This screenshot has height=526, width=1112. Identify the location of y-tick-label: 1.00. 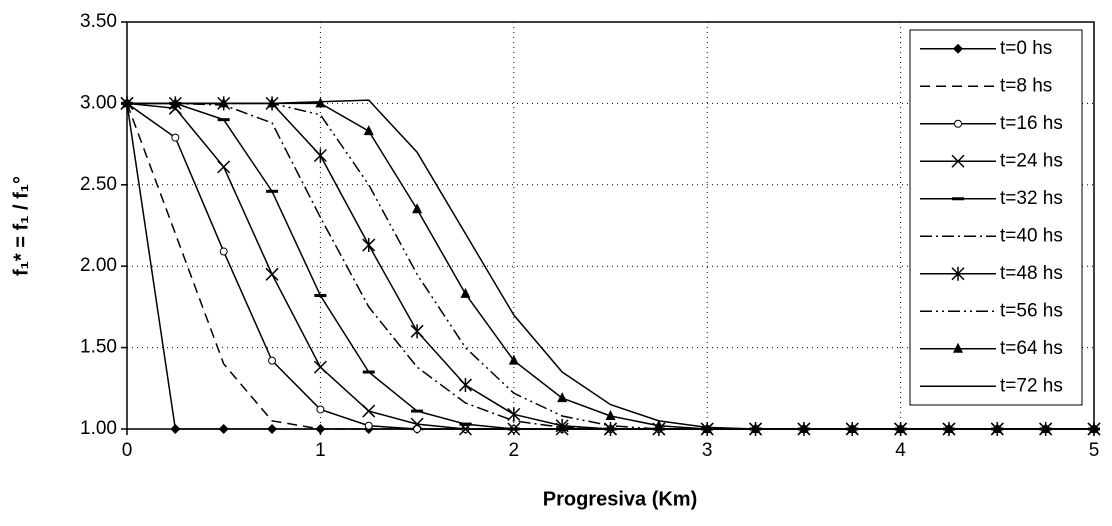
(98, 428).